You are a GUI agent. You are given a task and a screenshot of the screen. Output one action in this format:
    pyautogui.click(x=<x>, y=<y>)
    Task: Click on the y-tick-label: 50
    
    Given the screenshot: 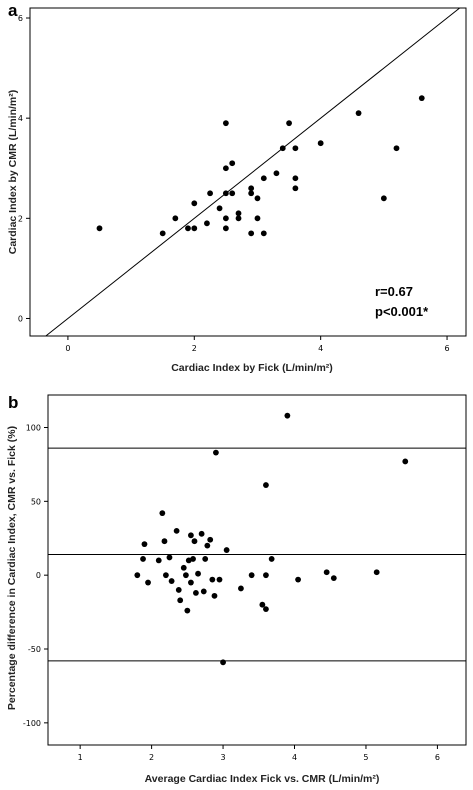 What is the action you would take?
    pyautogui.click(x=36, y=501)
    